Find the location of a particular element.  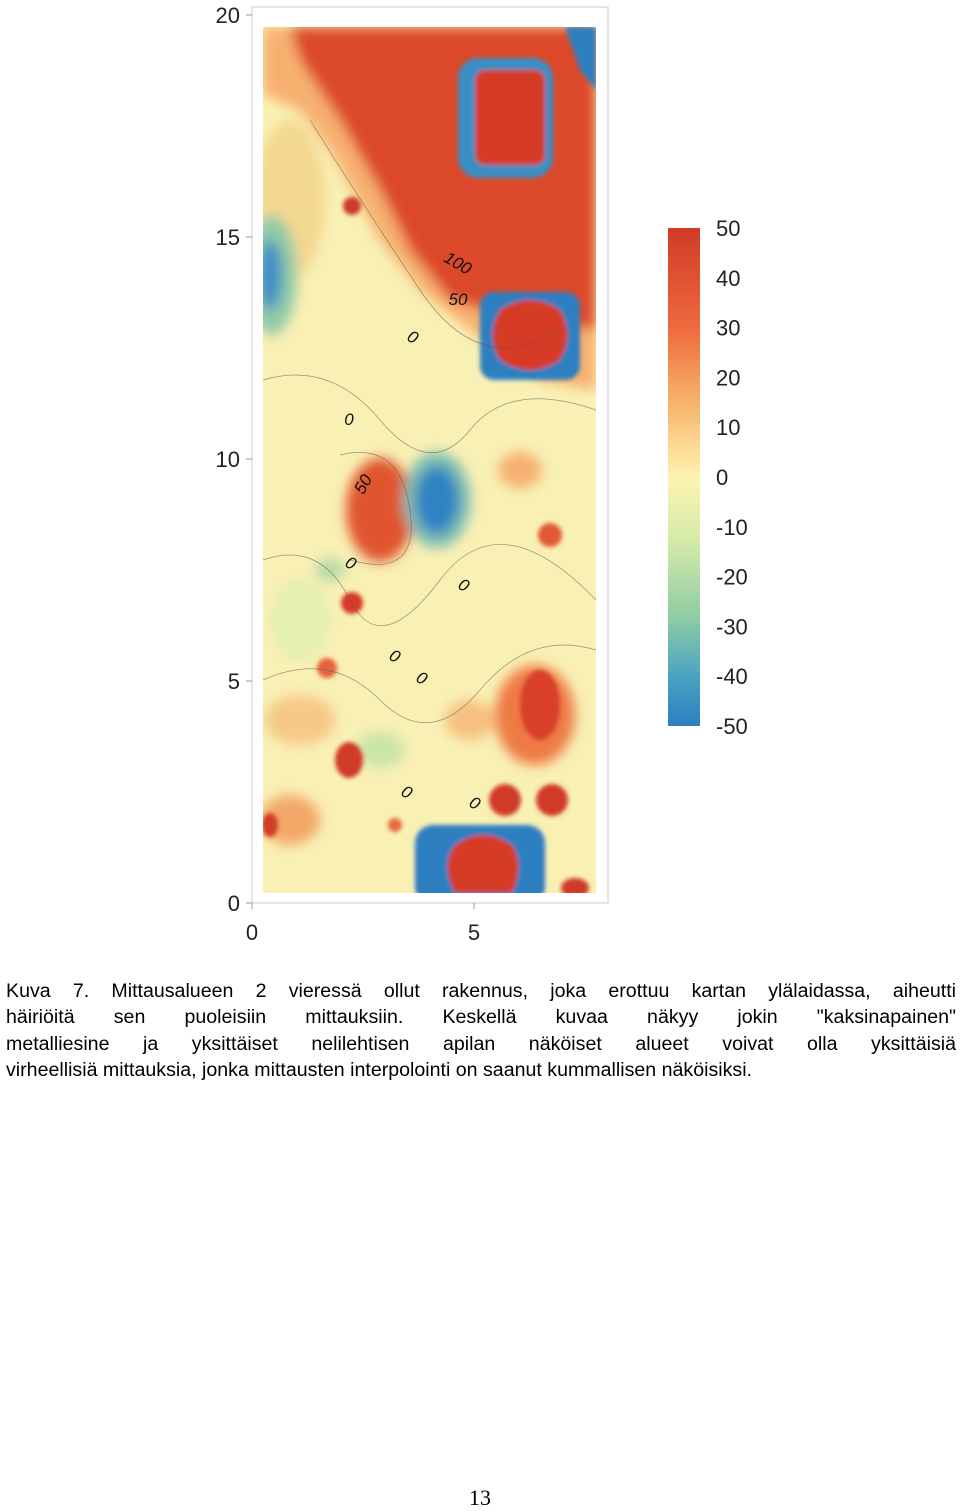

x-tick-label: 0 is located at coordinates (252, 932).